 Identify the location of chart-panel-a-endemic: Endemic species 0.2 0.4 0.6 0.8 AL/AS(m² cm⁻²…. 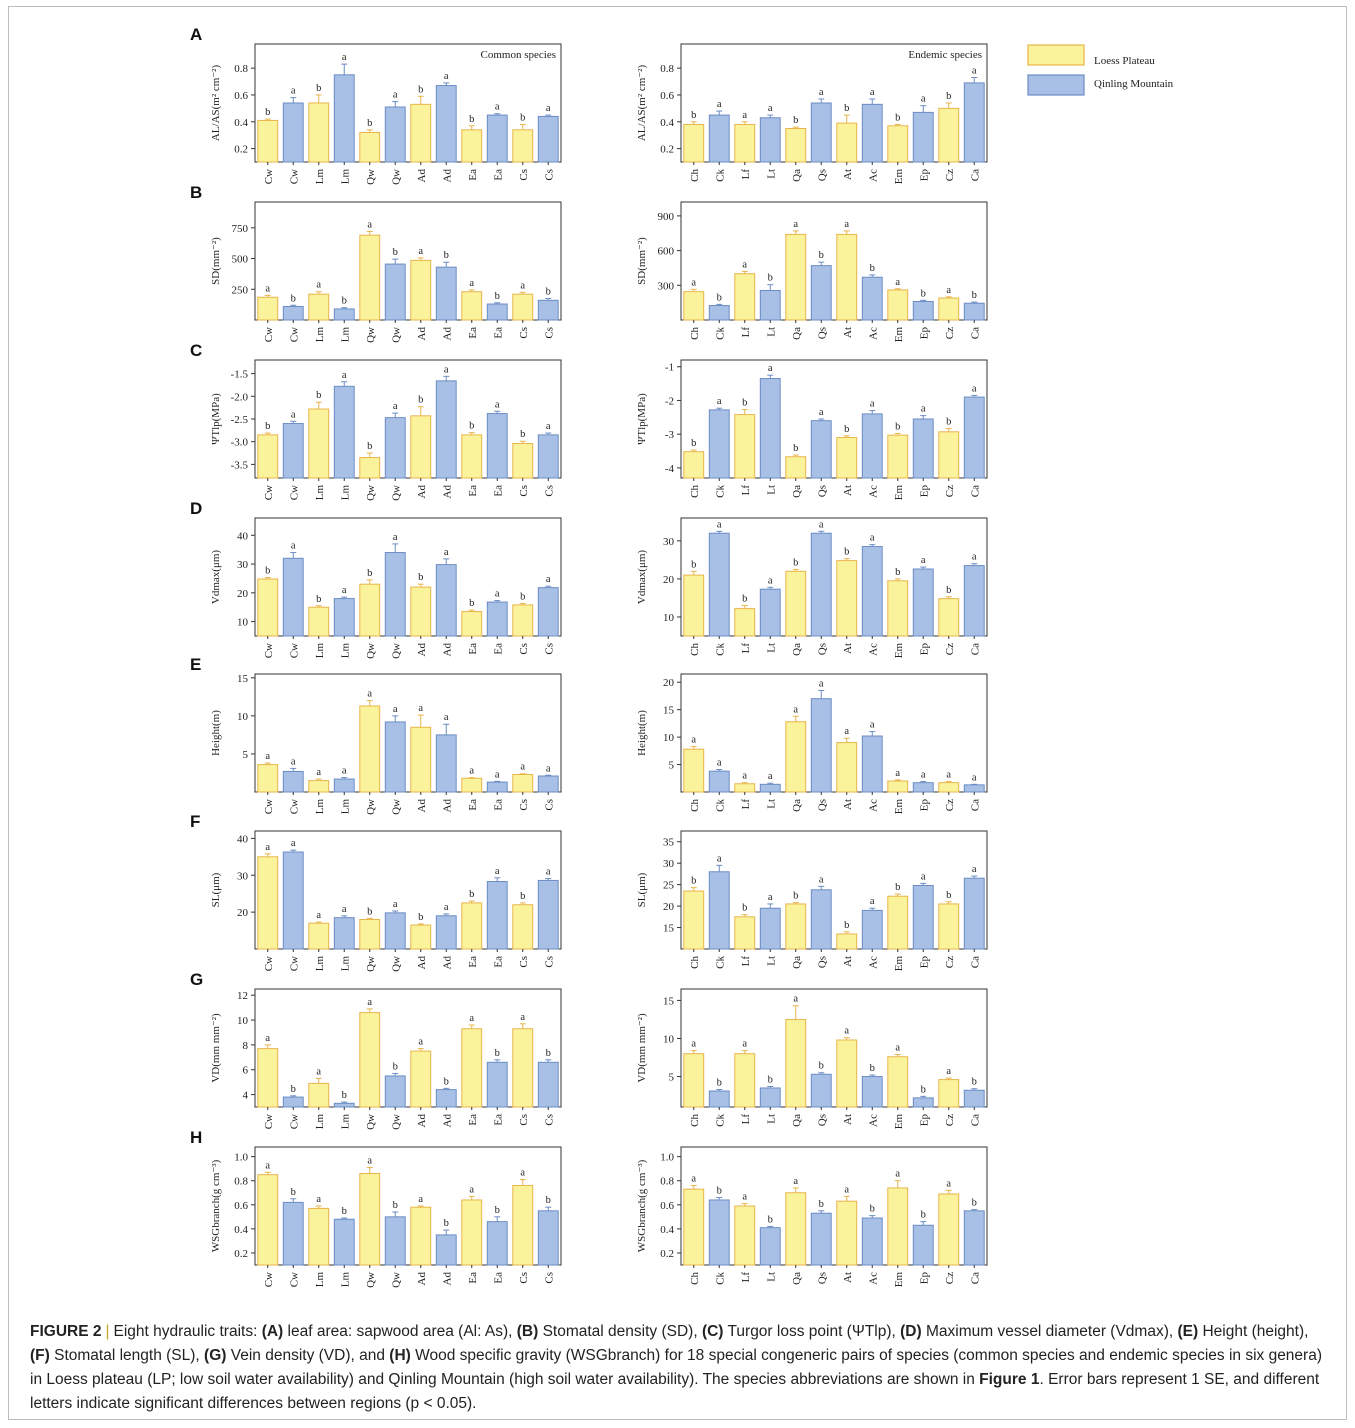
(812, 113).